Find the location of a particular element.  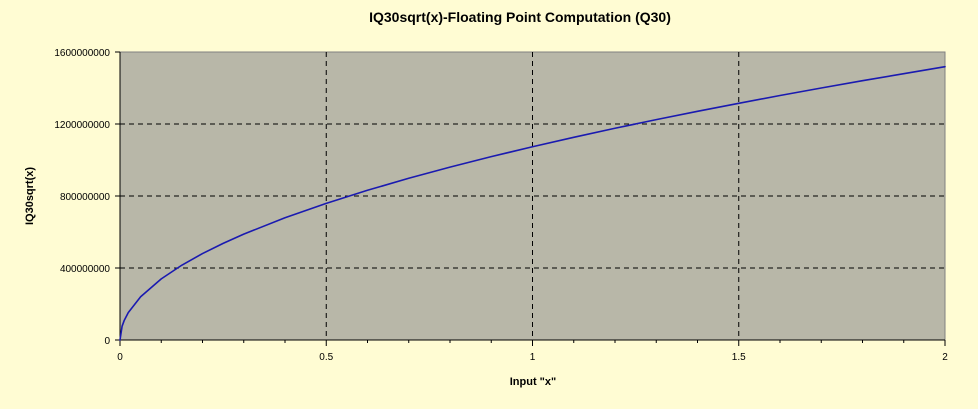

x-tick-label: 0 is located at coordinates (120, 357).